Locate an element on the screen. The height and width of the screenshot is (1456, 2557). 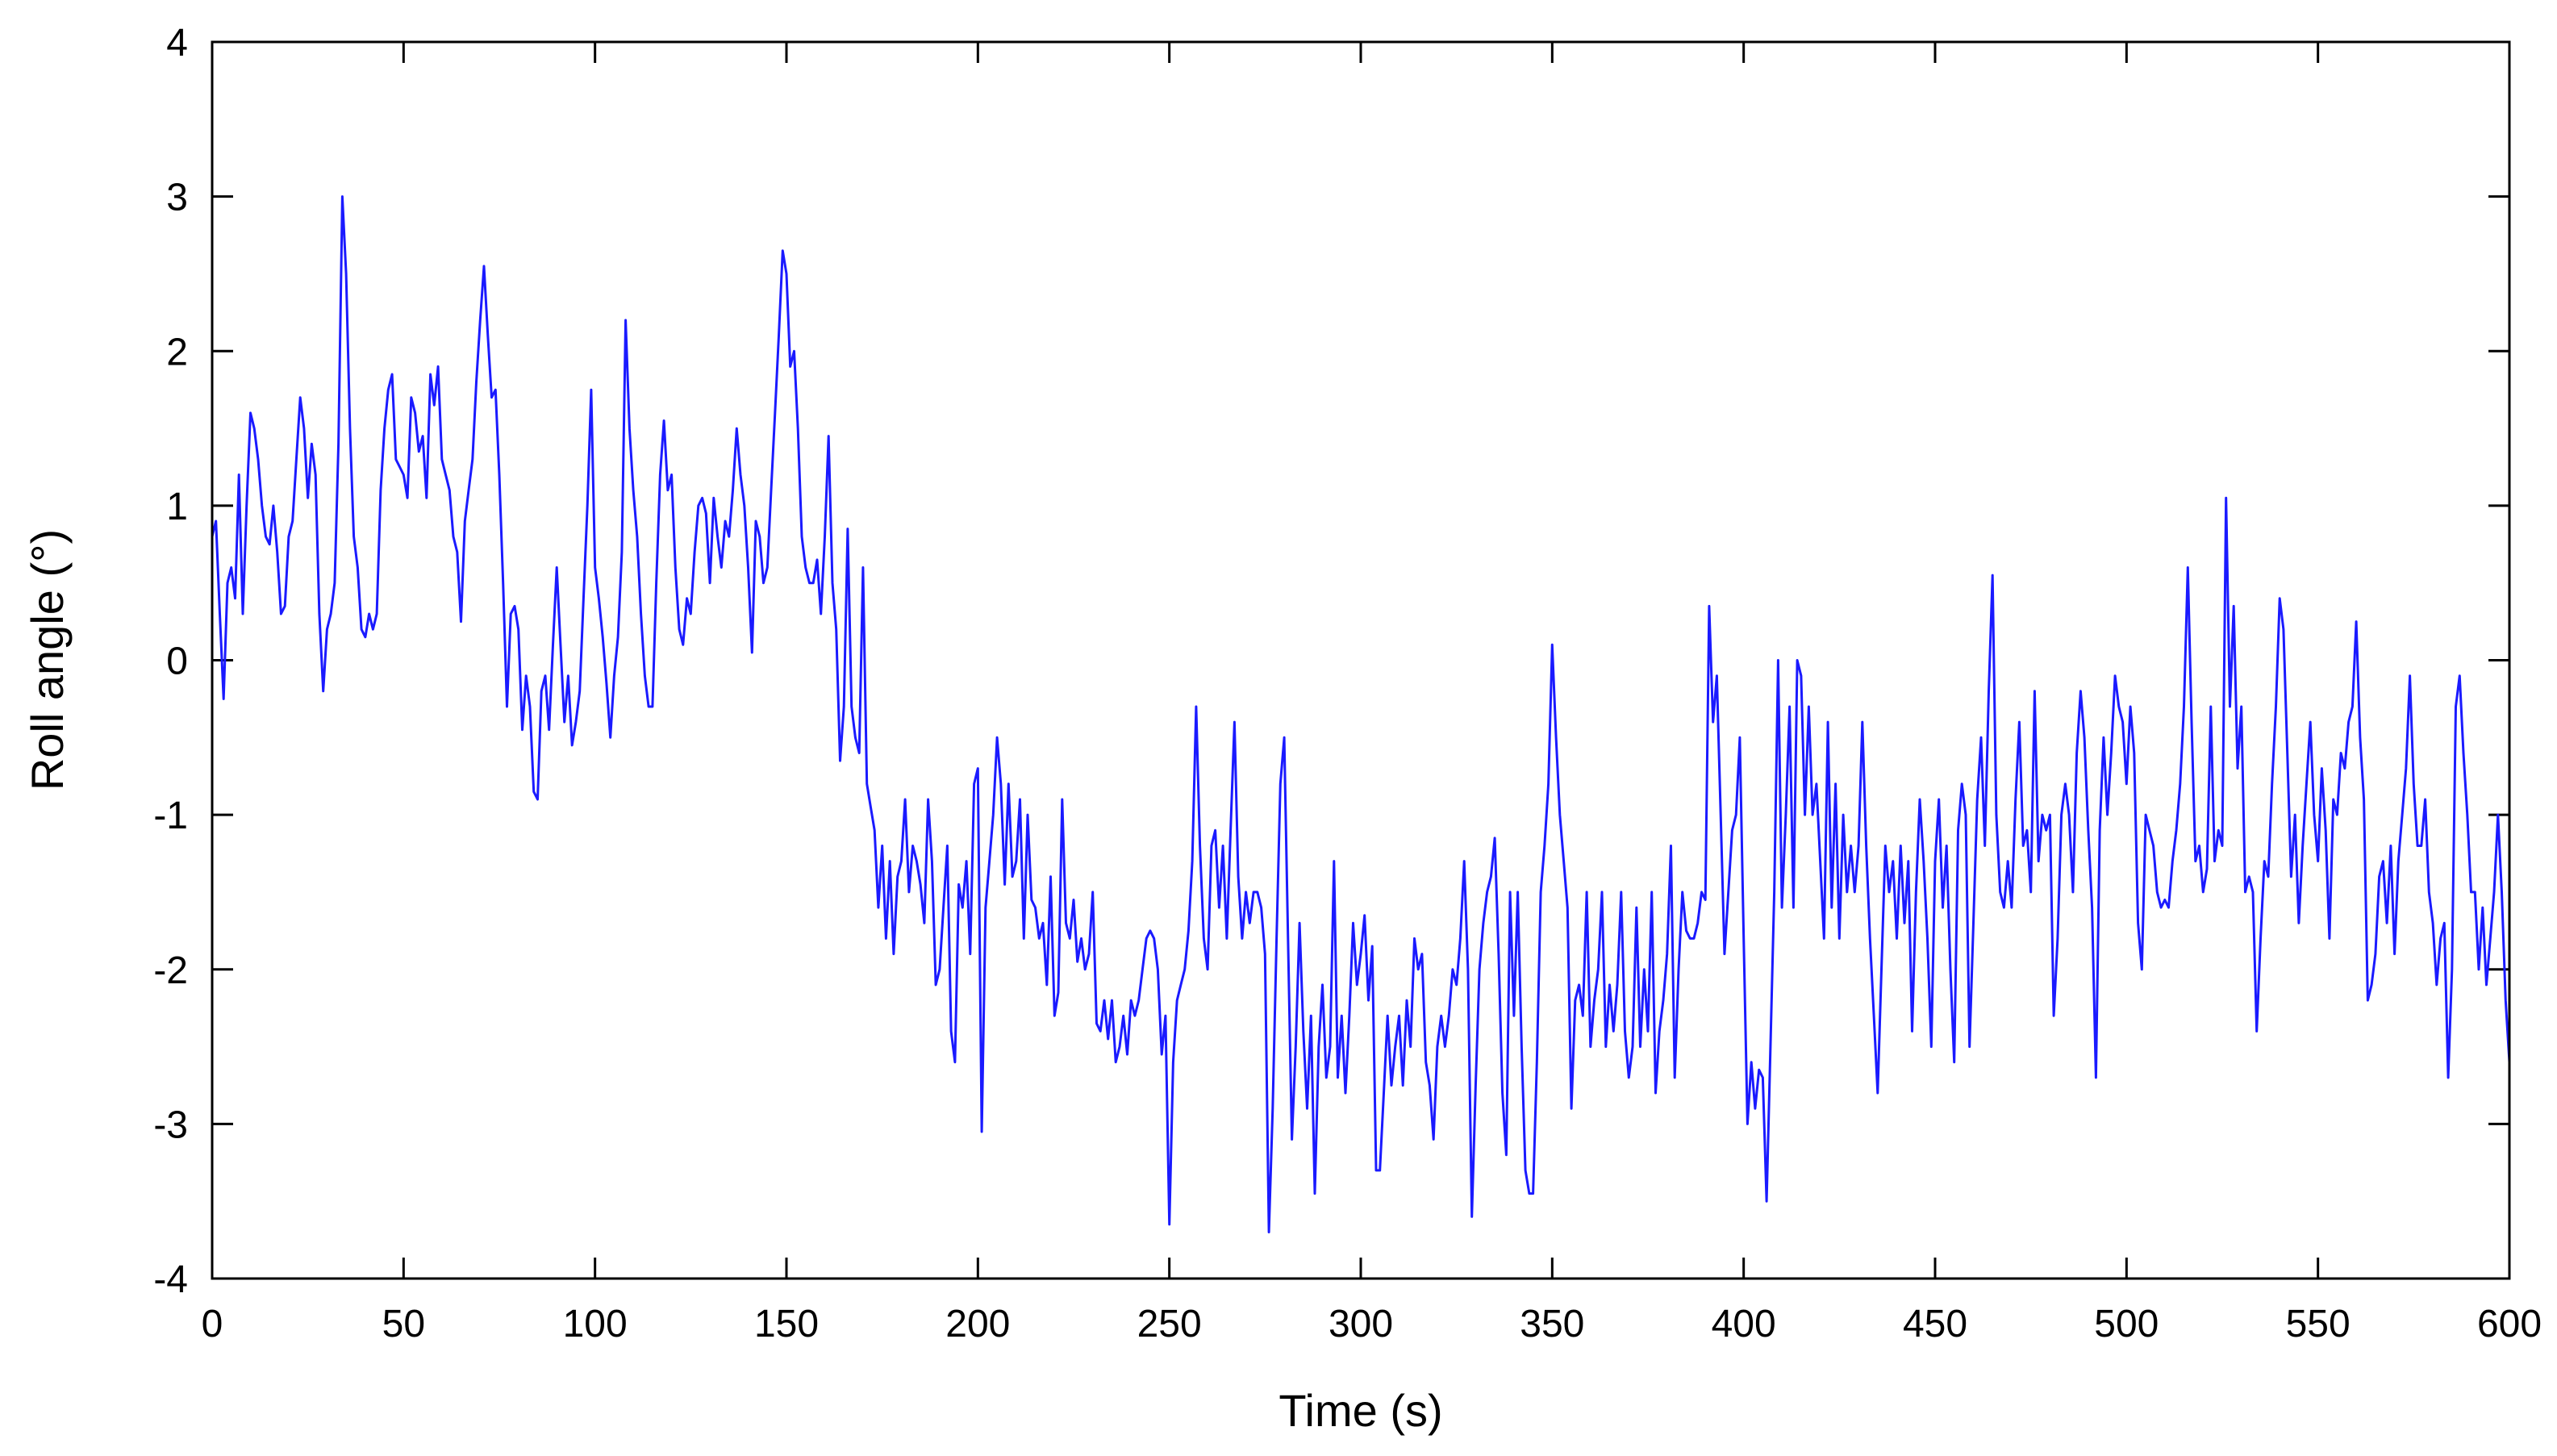
y-tick-label: -3 is located at coordinates (170, 1125).